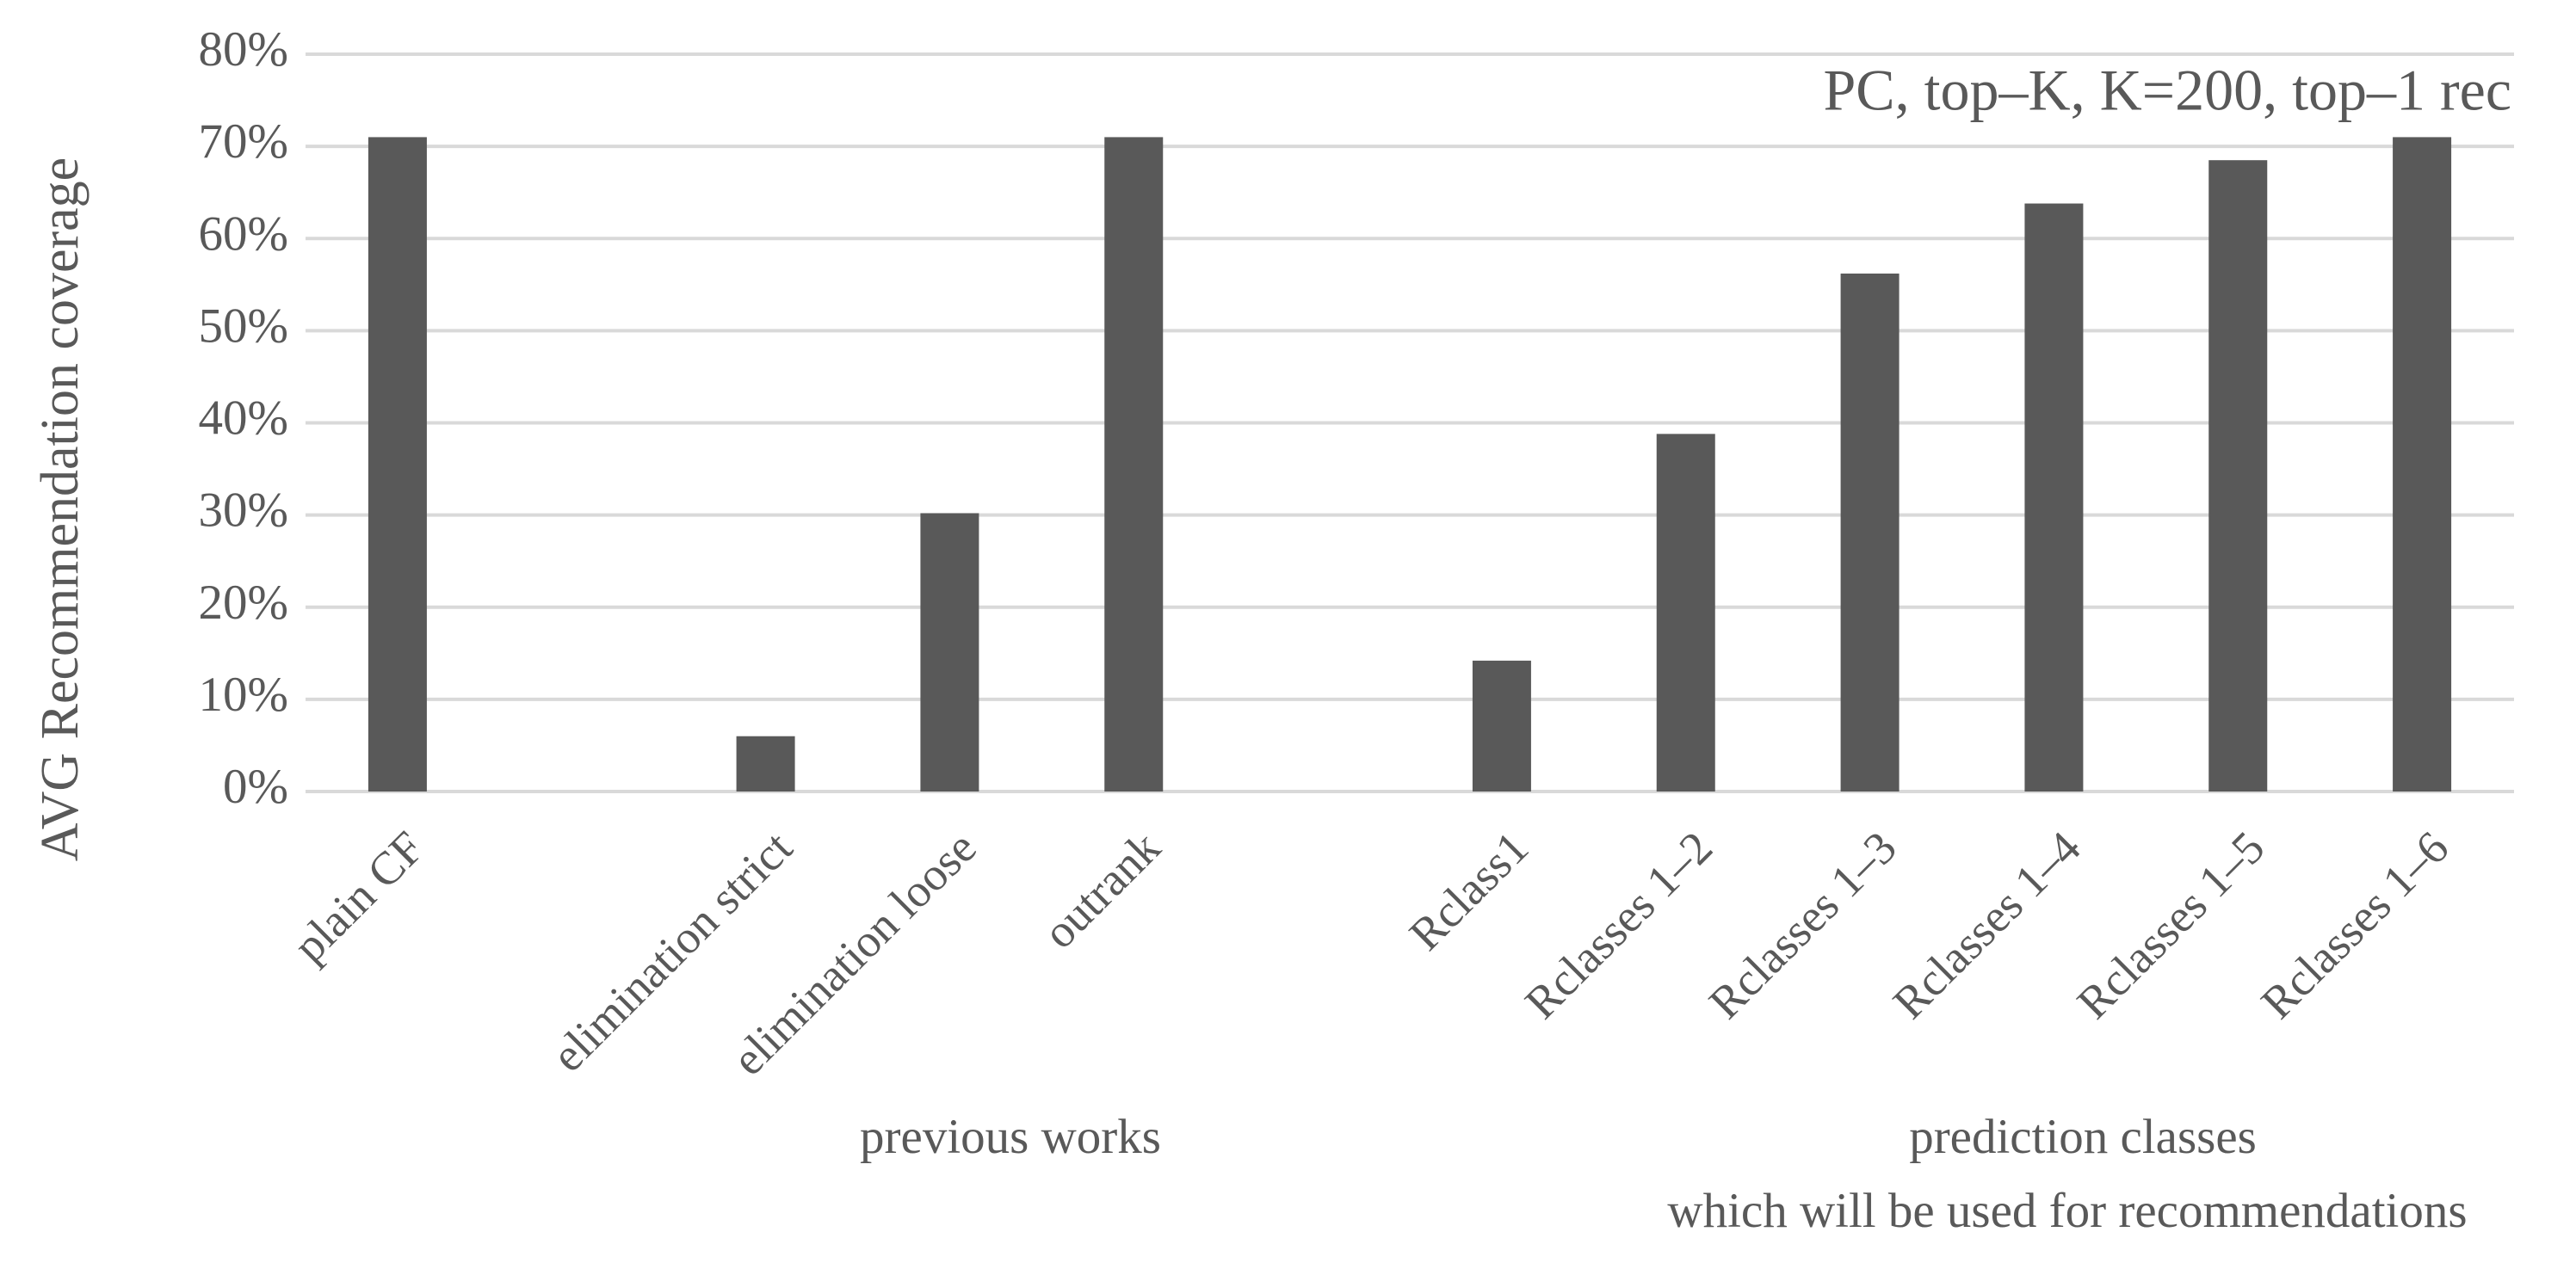  What do you see at coordinates (2083, 1137) in the screenshot?
I see `group-label: prediction classes` at bounding box center [2083, 1137].